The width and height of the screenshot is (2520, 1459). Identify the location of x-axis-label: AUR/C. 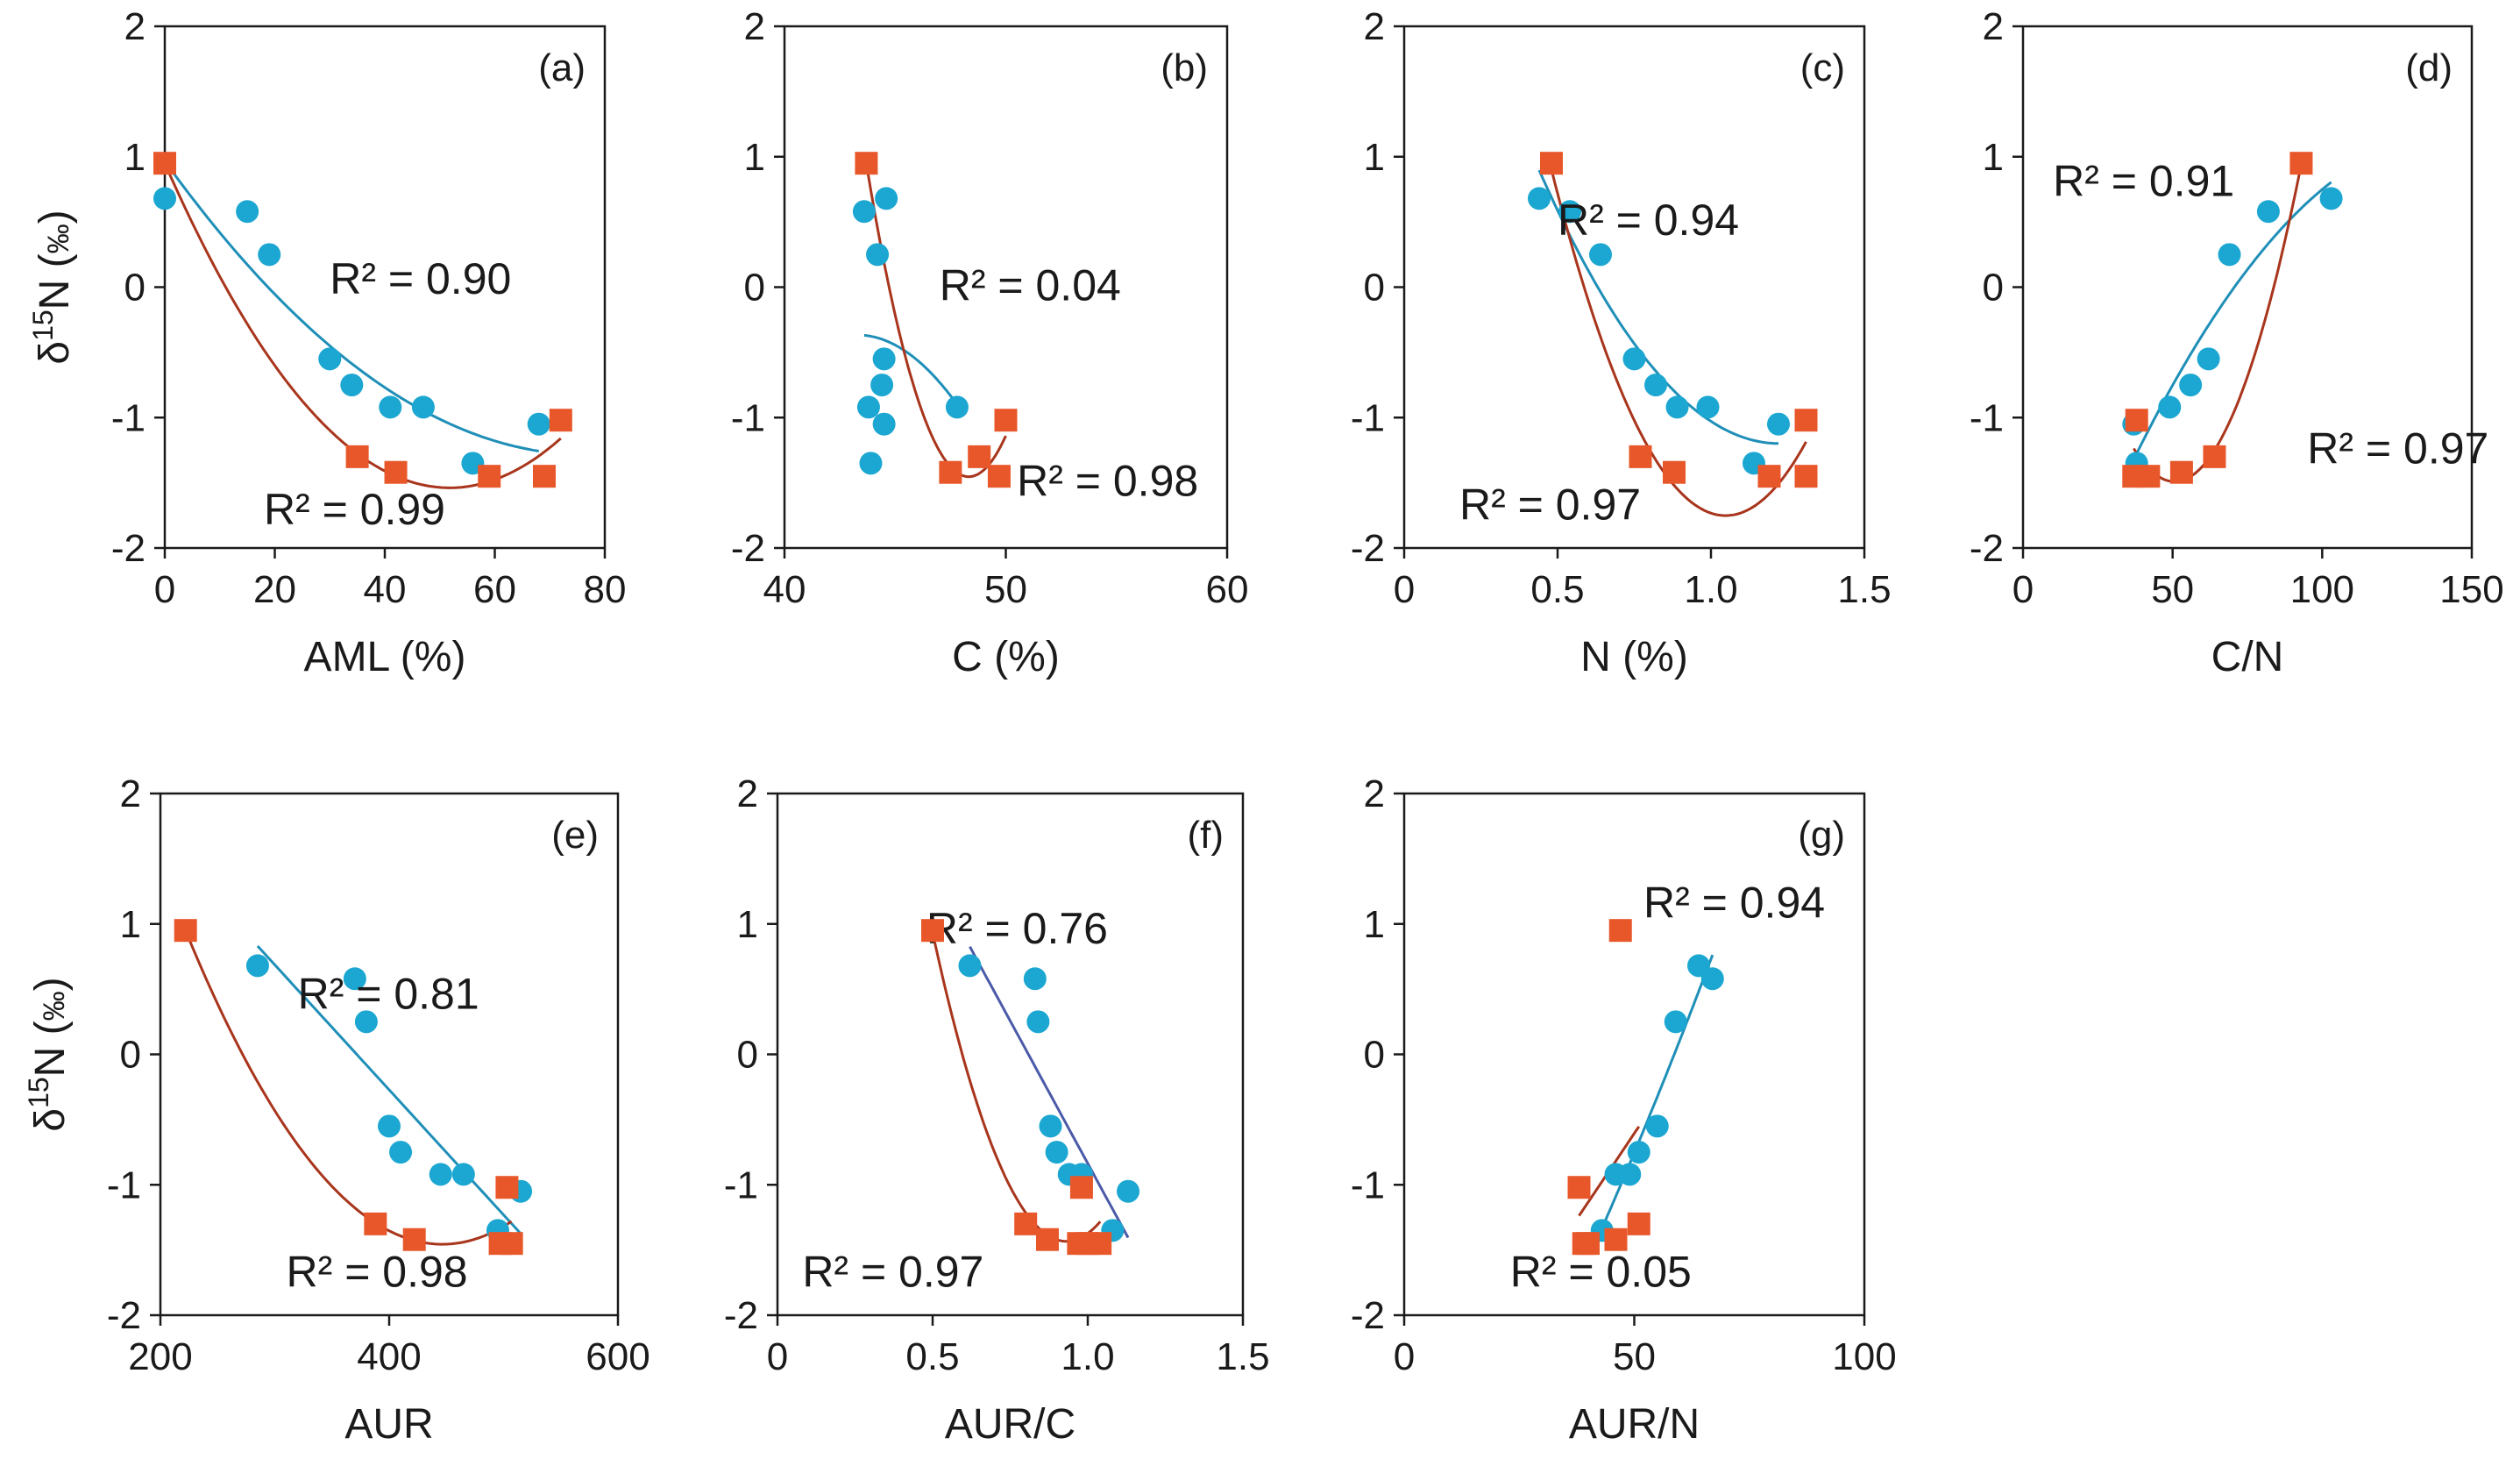
(1010, 1424).